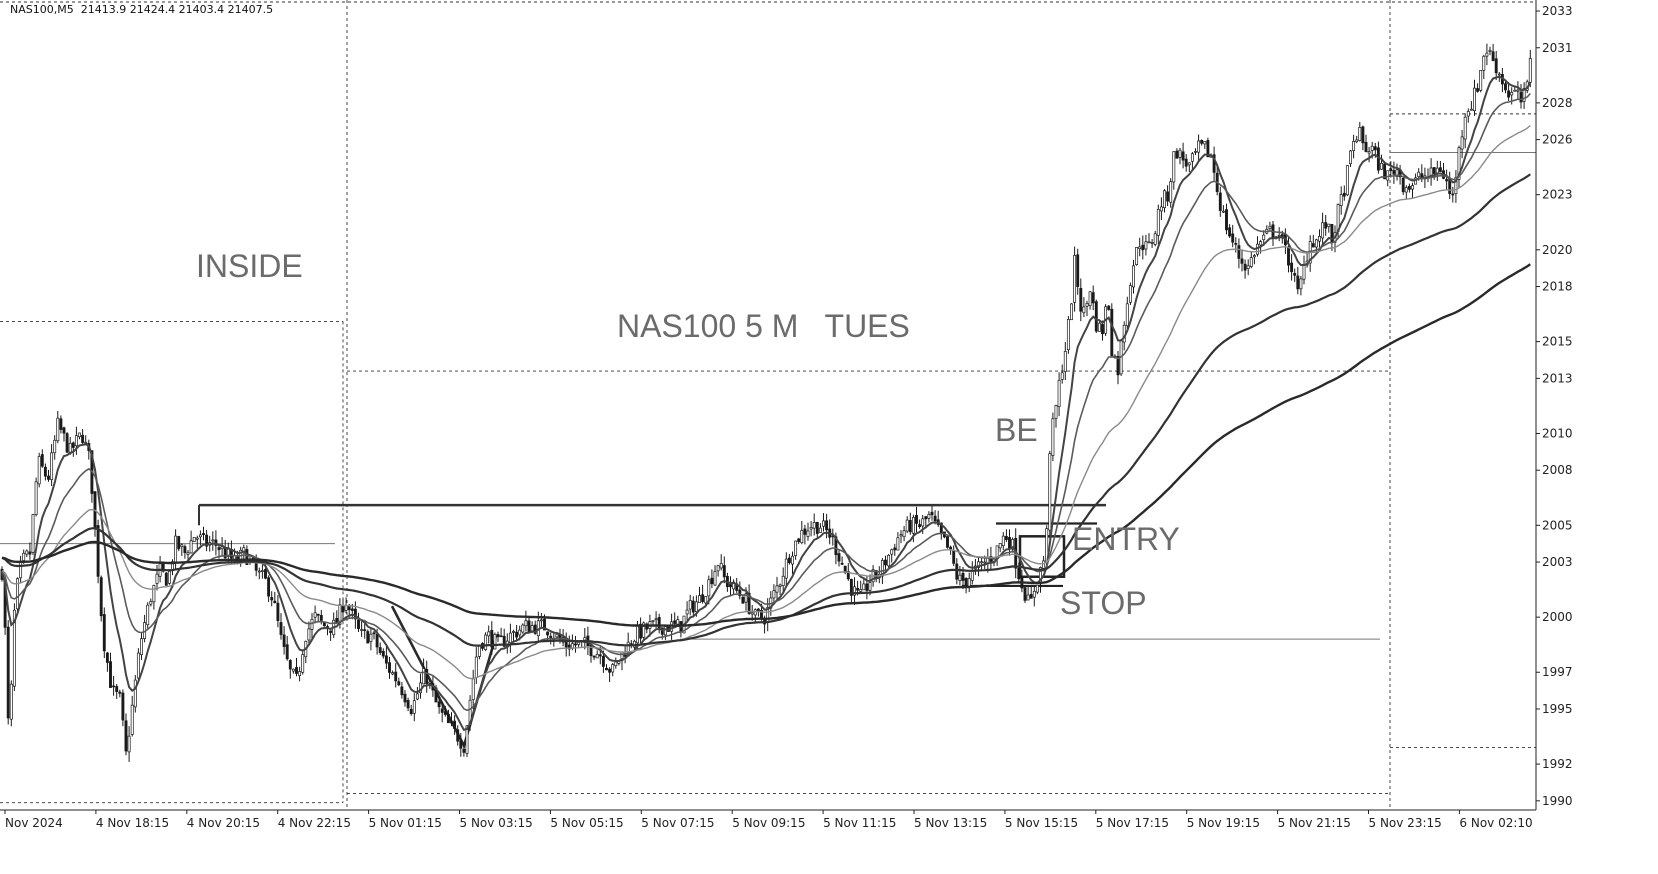 The image size is (1658, 874). Describe the element at coordinates (1016, 430) in the screenshot. I see `annotation-be: BE` at that location.